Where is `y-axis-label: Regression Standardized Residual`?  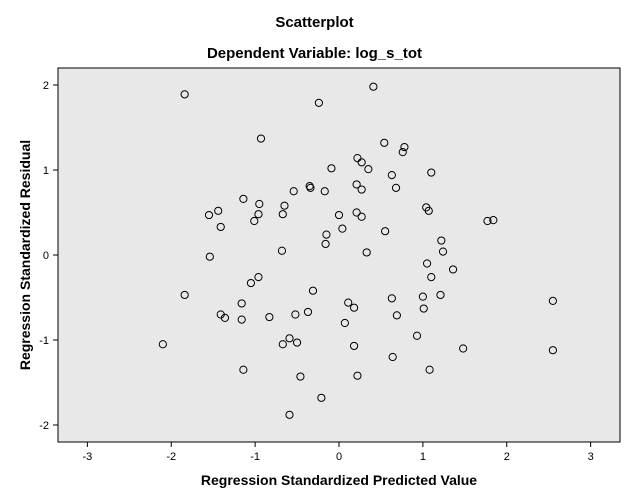 y-axis-label: Regression Standardized Residual is located at coordinates (25, 255).